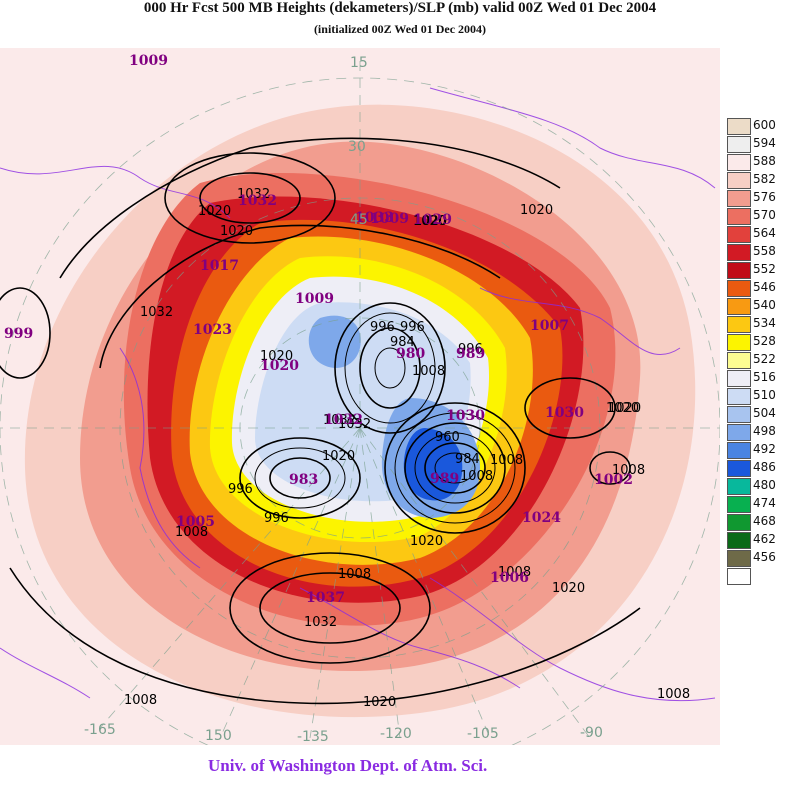 The width and height of the screenshot is (800, 800). I want to click on pressure-center: 999, so click(18, 334).